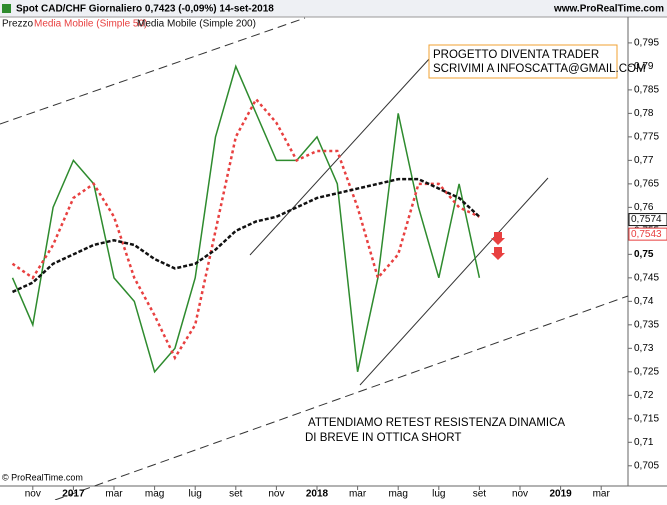  Describe the element at coordinates (646, 465) in the screenshot. I see `y-tick-label: 0,705` at that location.